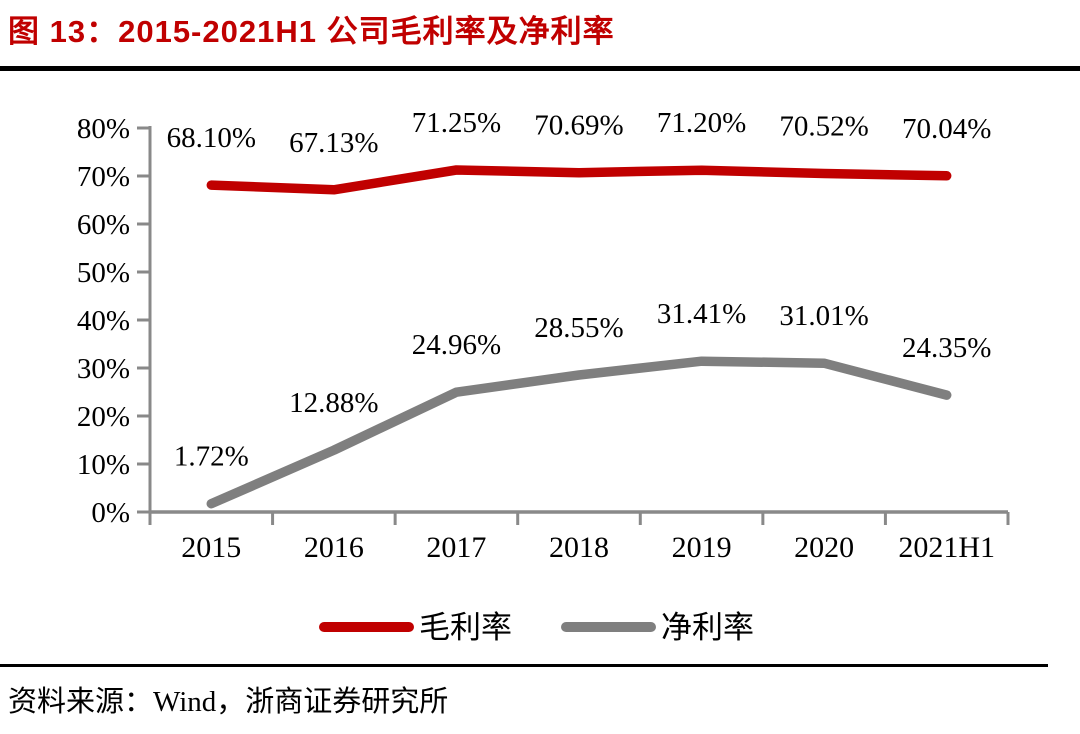 The height and width of the screenshot is (734, 1080). What do you see at coordinates (701, 123) in the screenshot?
I see `data-label-毛利率: 71.20%` at bounding box center [701, 123].